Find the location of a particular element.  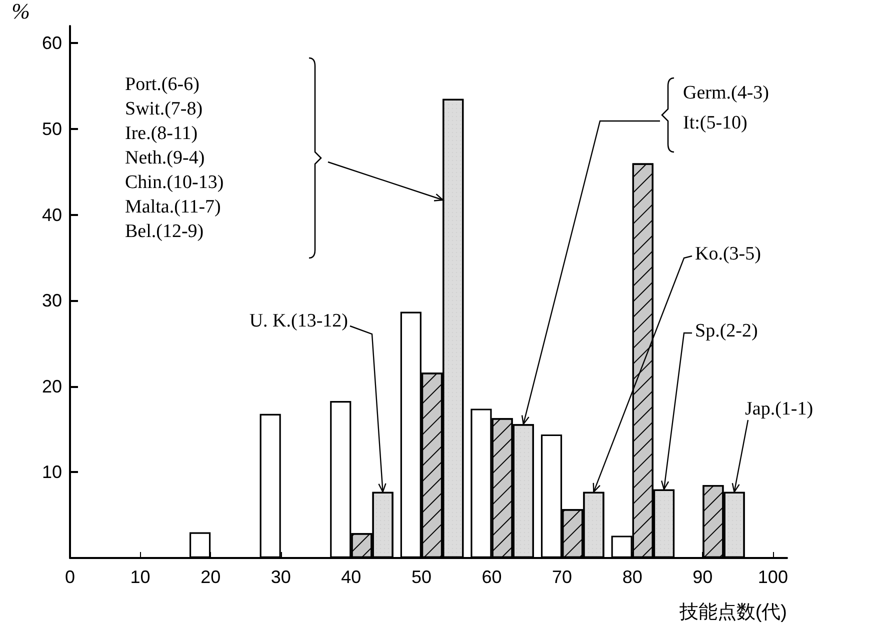

x-tick-label: 60 is located at coordinates (492, 577).